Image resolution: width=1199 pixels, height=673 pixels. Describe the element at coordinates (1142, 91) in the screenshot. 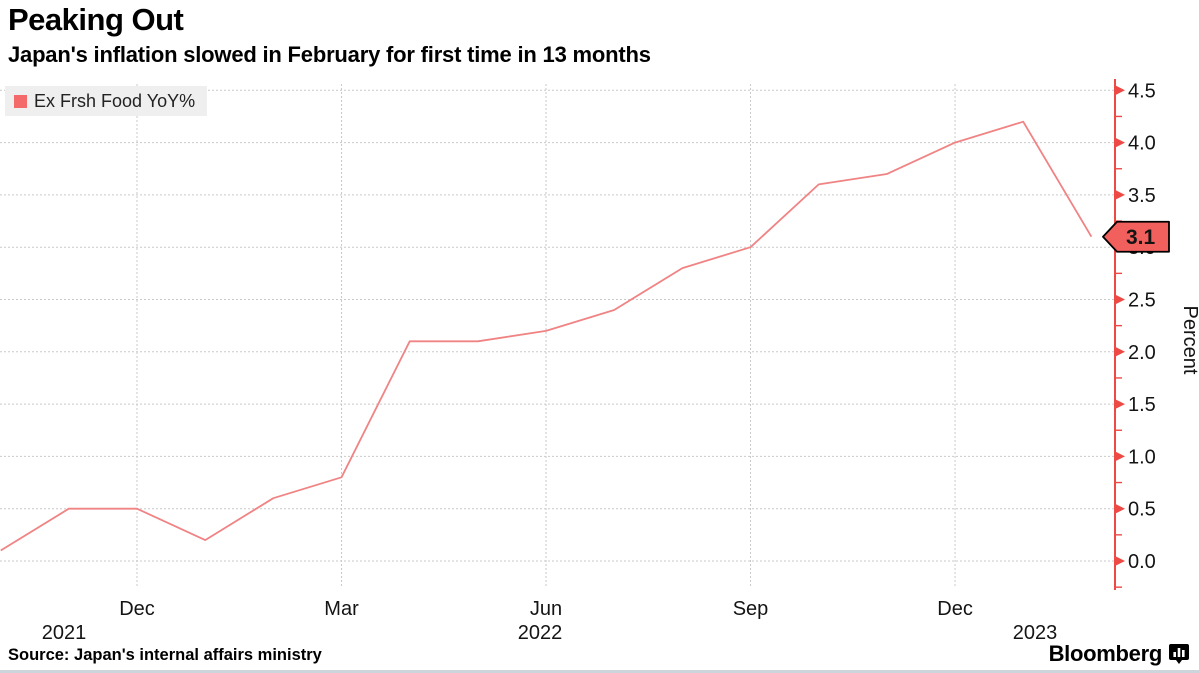

I see `y-tick-label: 4.5` at that location.